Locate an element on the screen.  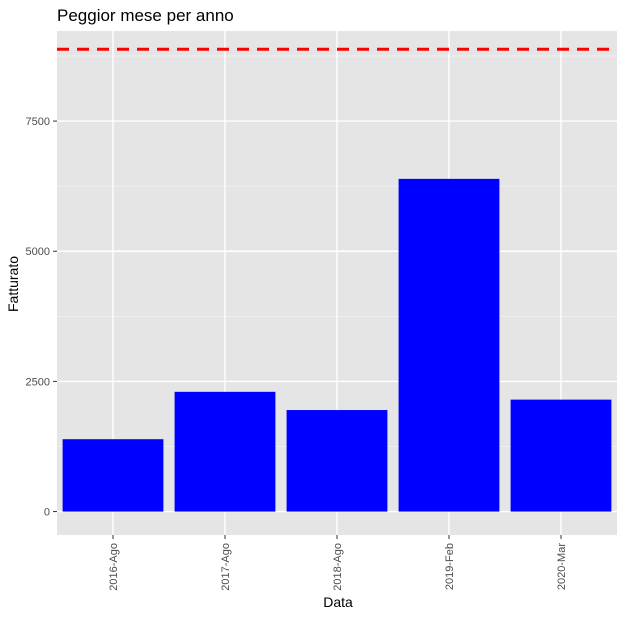
x-tick-label: 2020-Mar is located at coordinates (562, 566).